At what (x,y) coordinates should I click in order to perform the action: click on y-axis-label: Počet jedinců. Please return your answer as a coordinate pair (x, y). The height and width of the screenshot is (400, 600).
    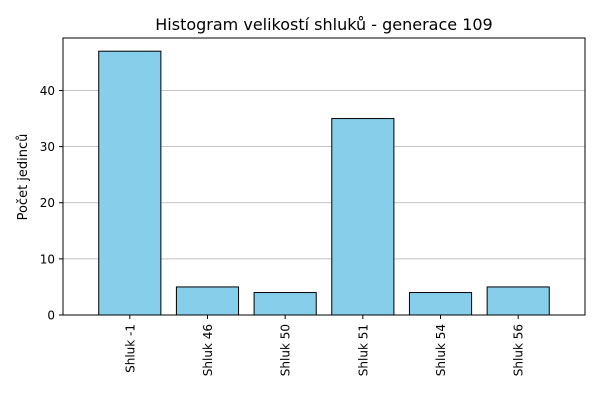
    Looking at the image, I should click on (23, 177).